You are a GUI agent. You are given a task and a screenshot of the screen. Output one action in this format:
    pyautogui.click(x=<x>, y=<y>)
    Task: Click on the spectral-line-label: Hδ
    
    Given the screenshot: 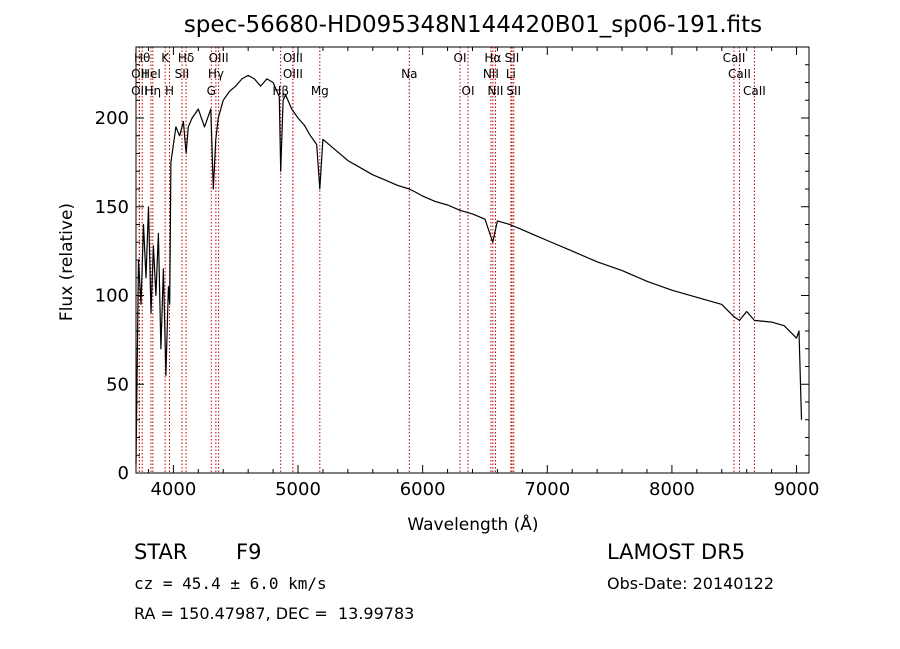 What is the action you would take?
    pyautogui.click(x=186, y=58)
    